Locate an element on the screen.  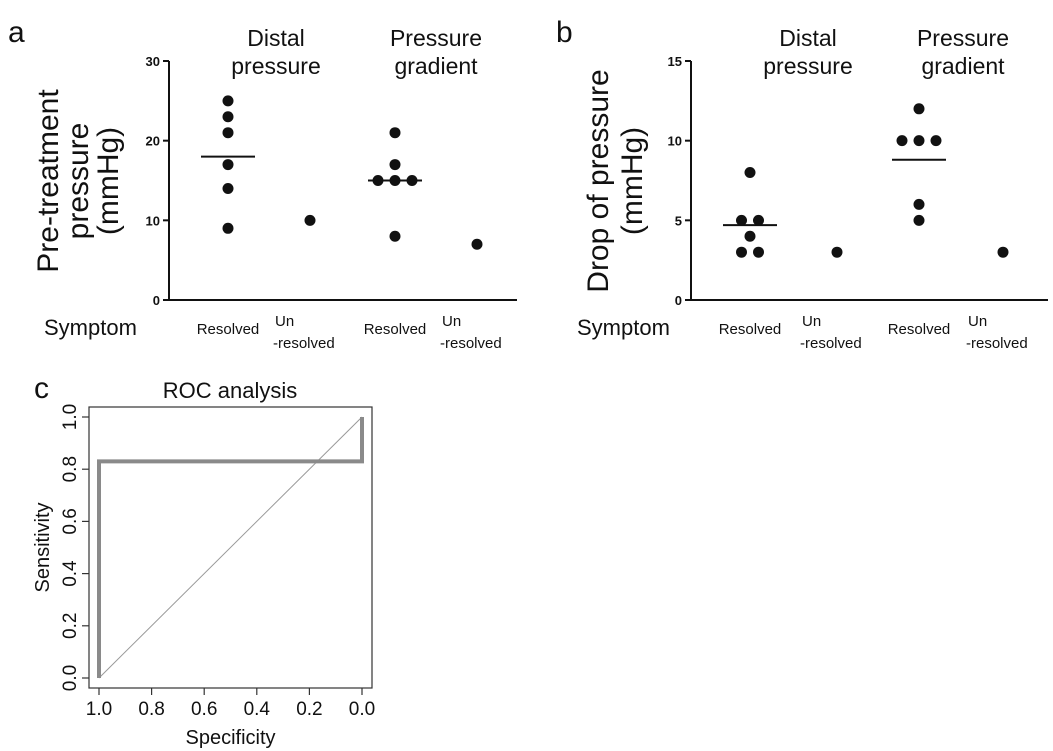
panel-a-group-title: pressure is located at coordinates (275, 66).